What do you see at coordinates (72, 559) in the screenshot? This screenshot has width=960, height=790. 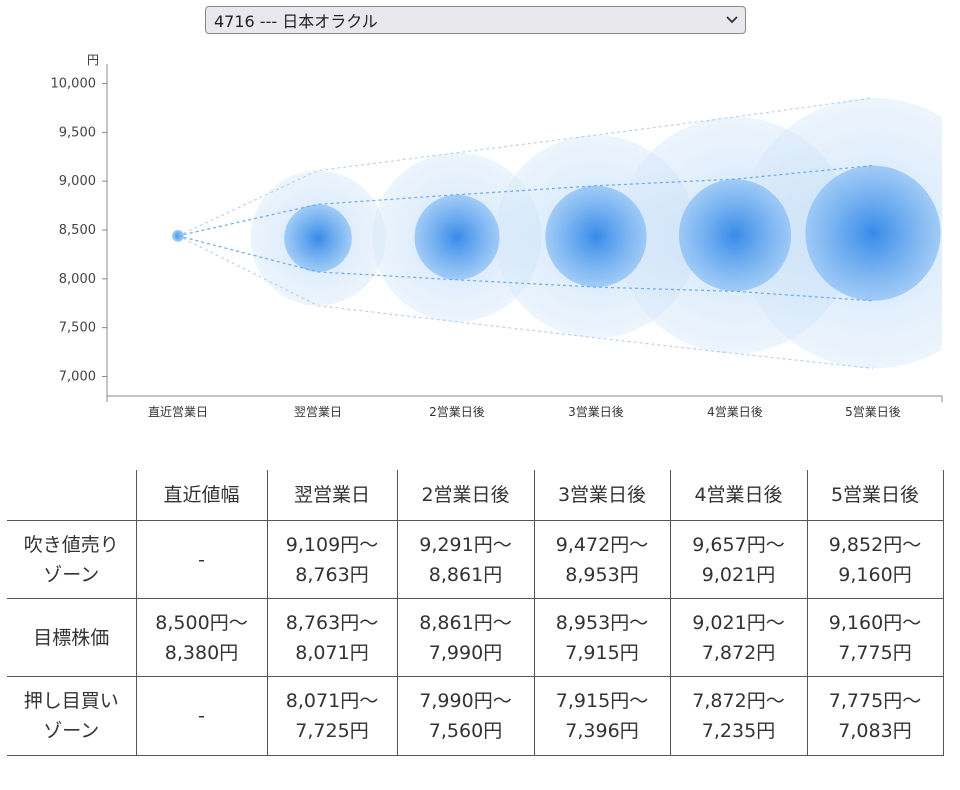 I see `row-label: 吹き値売り ゾーン` at bounding box center [72, 559].